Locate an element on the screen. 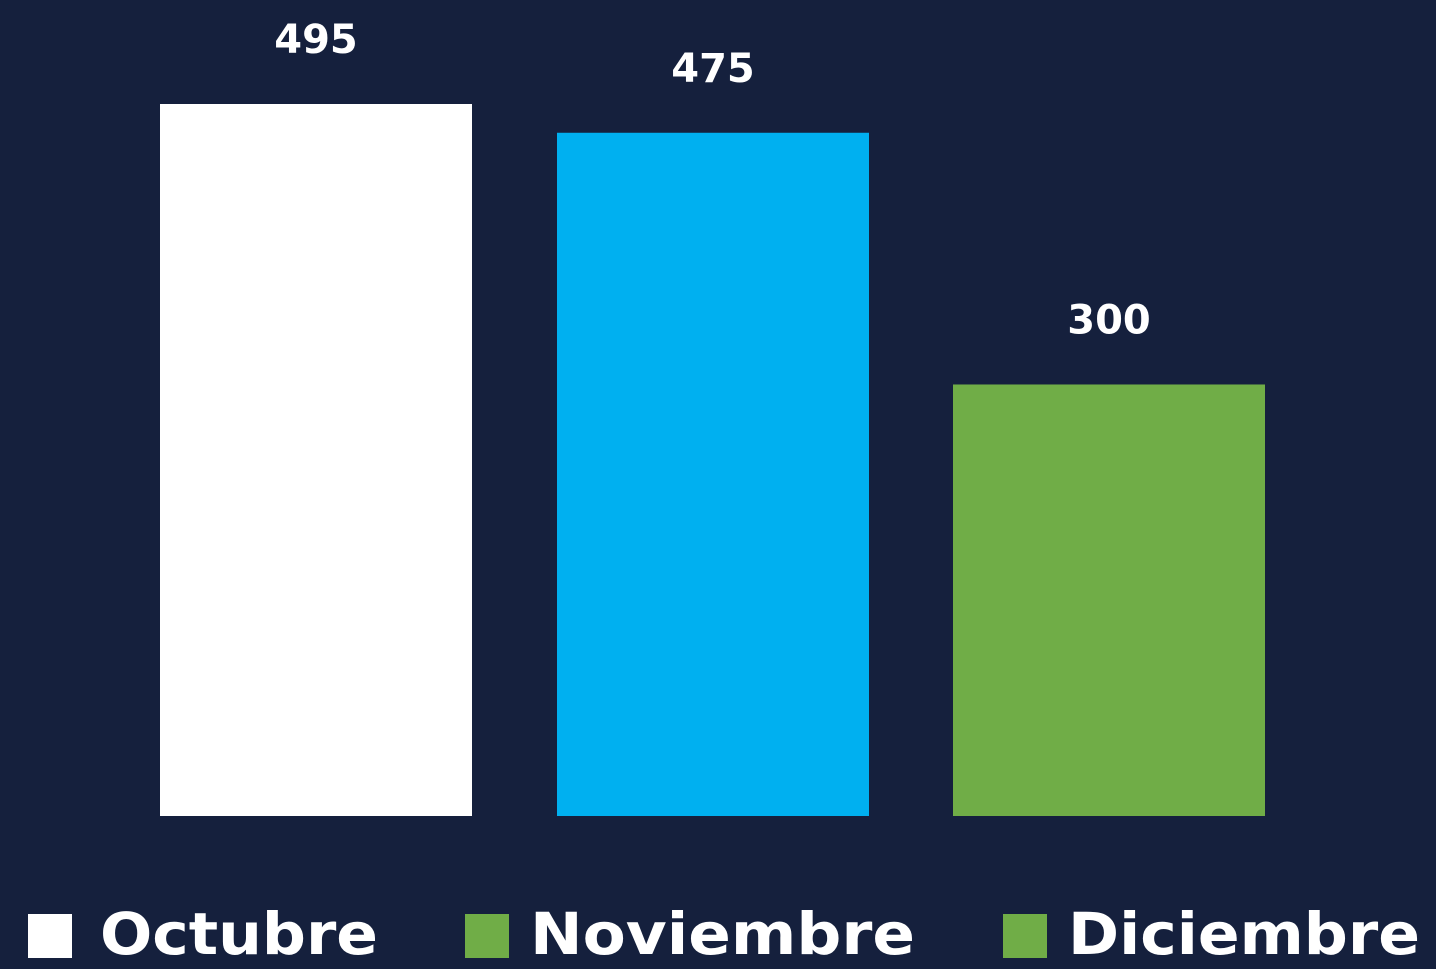  bar is located at coordinates (1109, 600).